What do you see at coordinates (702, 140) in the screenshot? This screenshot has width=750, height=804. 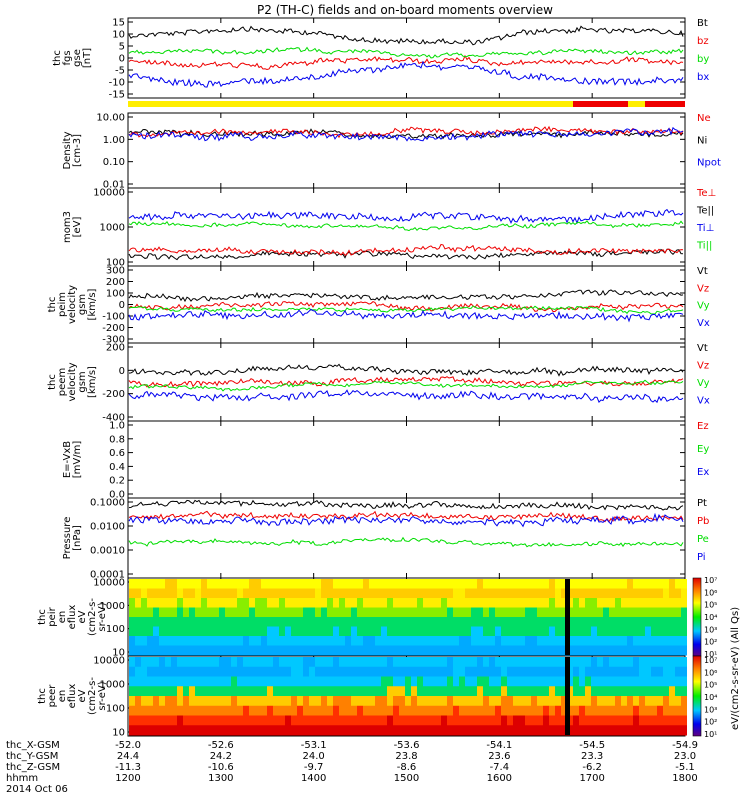 I see `legend-density-1: Ni` at bounding box center [702, 140].